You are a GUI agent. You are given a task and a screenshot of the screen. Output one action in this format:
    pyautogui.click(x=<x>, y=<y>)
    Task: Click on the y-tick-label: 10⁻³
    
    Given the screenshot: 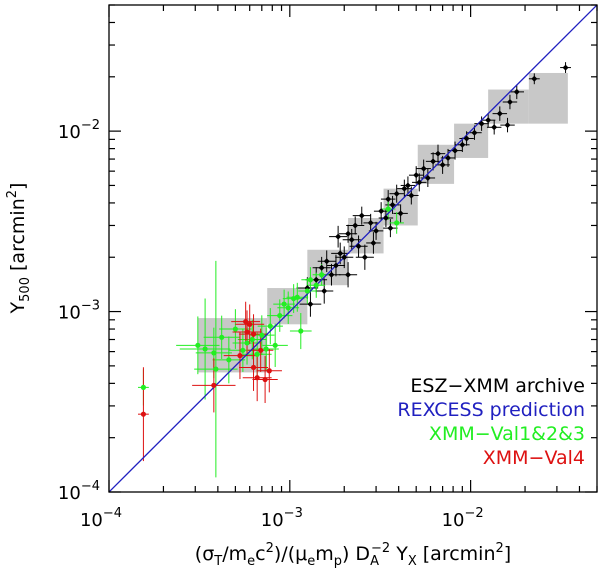 What is the action you would take?
    pyautogui.click(x=79, y=311)
    